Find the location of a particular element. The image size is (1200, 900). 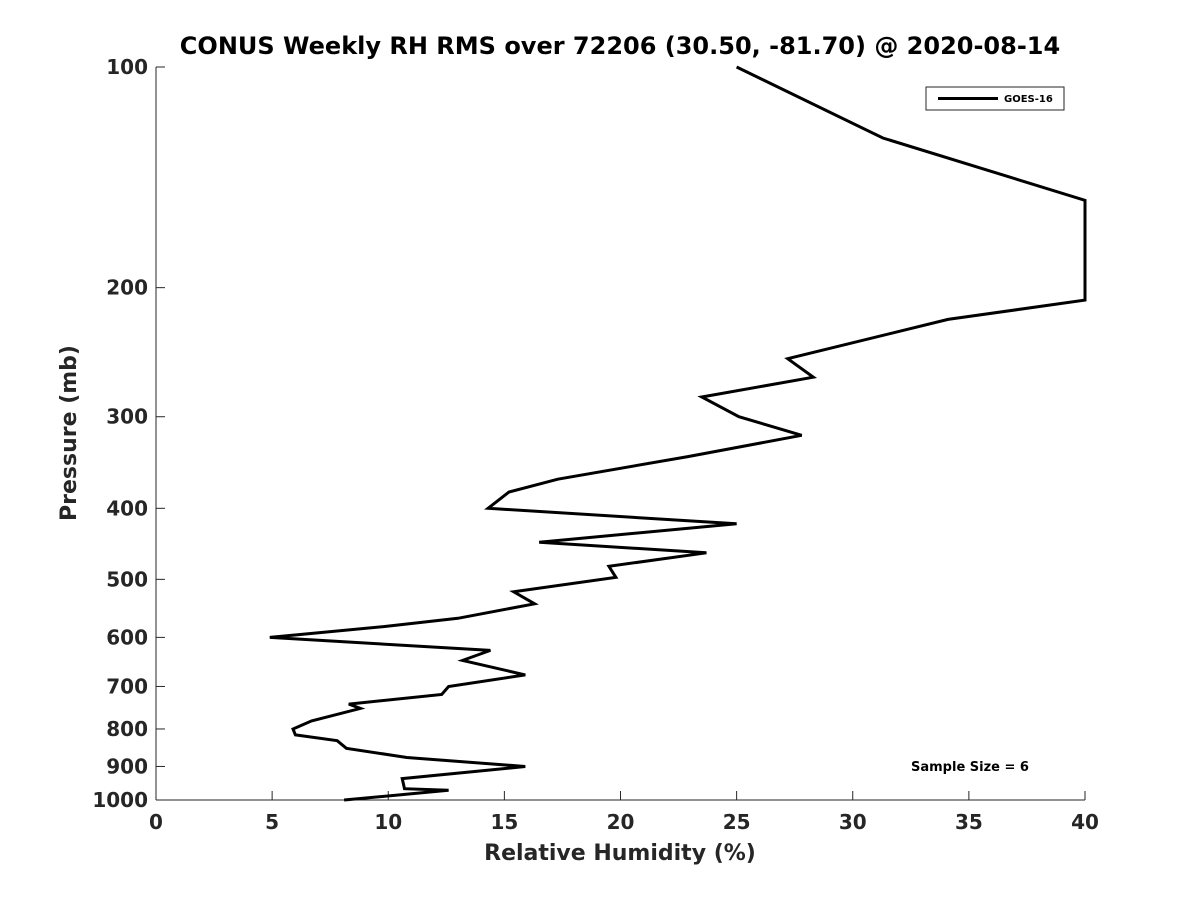

x-tick-label: 5 is located at coordinates (272, 822).